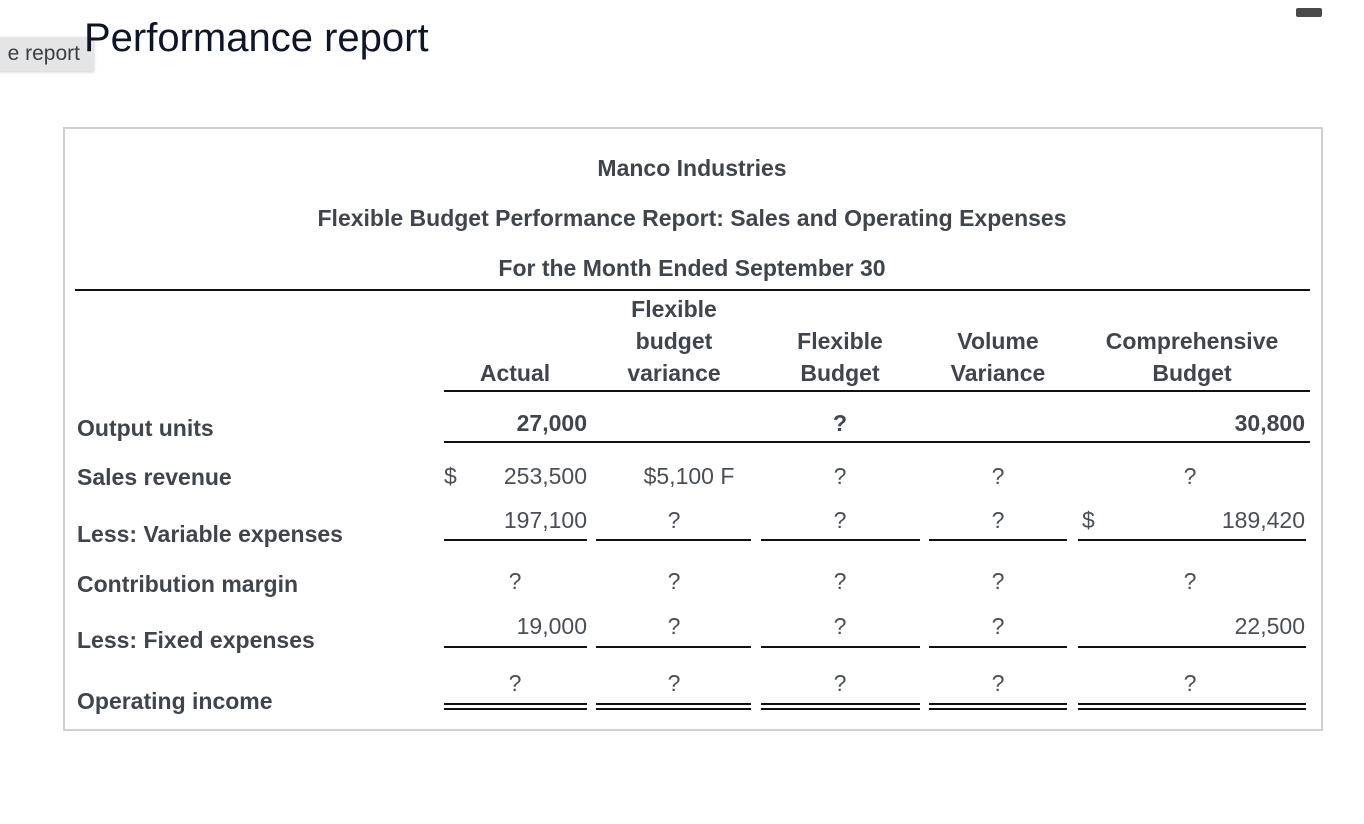 This screenshot has width=1364, height=824. What do you see at coordinates (154, 477) in the screenshot?
I see `row-label: Sales revenue` at bounding box center [154, 477].